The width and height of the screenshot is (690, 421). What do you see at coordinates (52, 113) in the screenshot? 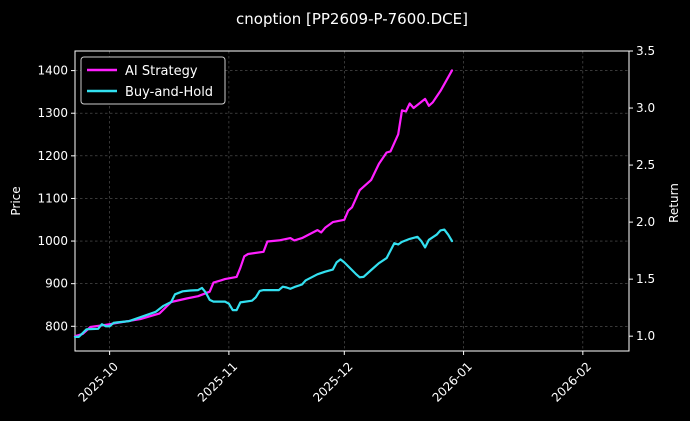
I see `y-left-tick-label: 1300` at bounding box center [52, 113].